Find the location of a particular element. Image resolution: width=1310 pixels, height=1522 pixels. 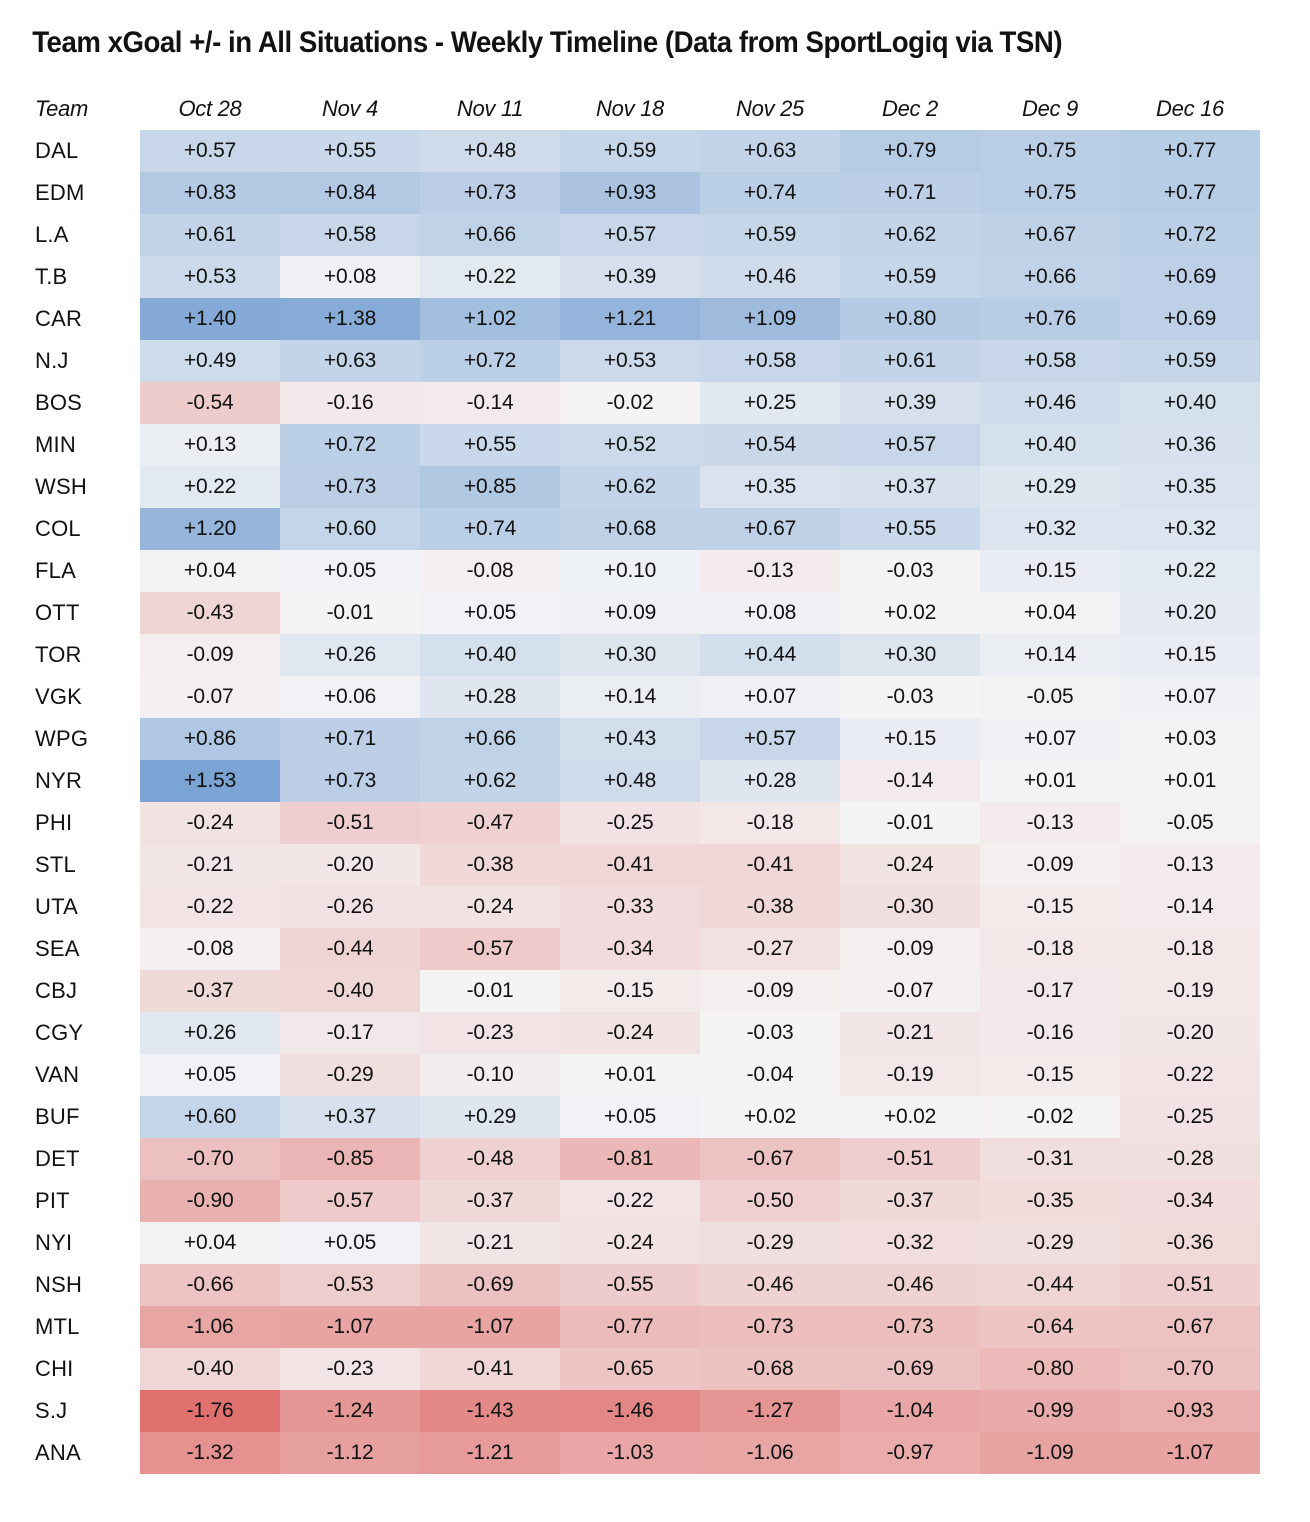

value-cell: +0.05 is located at coordinates (350, 571).